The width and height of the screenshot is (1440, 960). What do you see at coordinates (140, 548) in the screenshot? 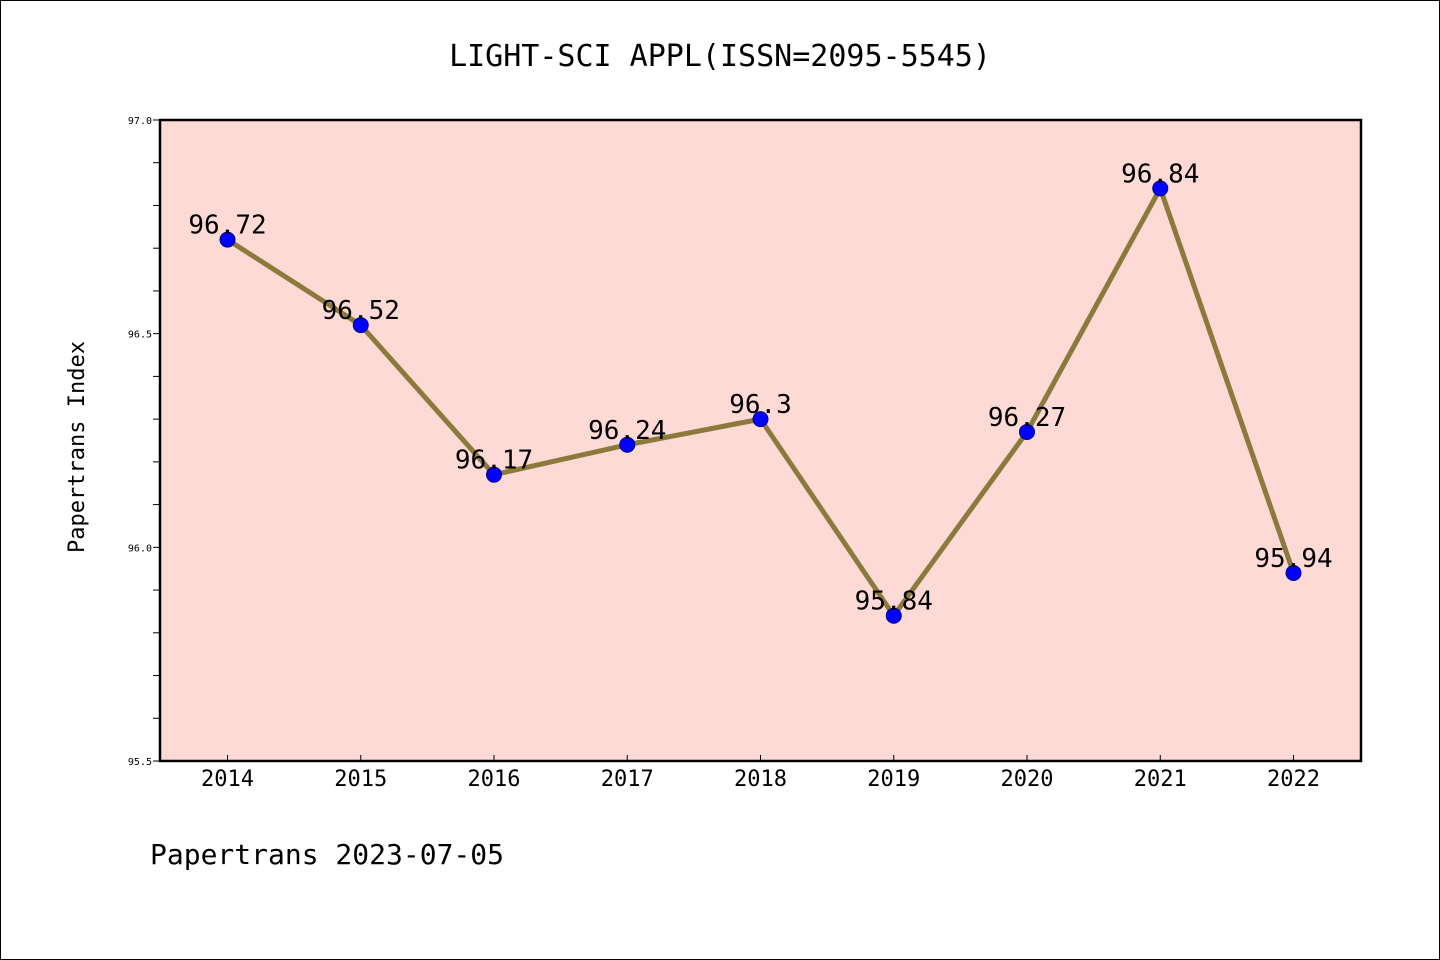
I see `y-tick-label: 96.0` at bounding box center [140, 548].